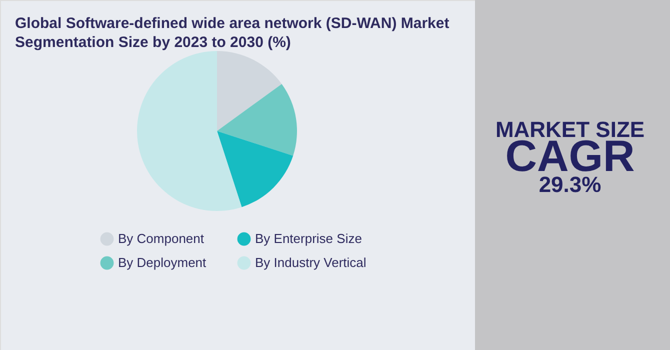 The width and height of the screenshot is (670, 350). Describe the element at coordinates (232, 33) in the screenshot. I see `chart-title: Global Software-defined wide area network (SD-WAN) Market Segmentation Size by 2023 to 2030 (%)` at that location.